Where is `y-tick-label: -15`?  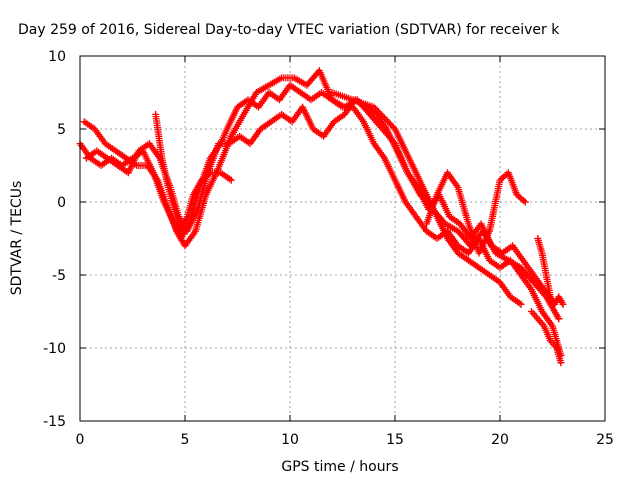 y-tick-label: -15 is located at coordinates (54, 422).